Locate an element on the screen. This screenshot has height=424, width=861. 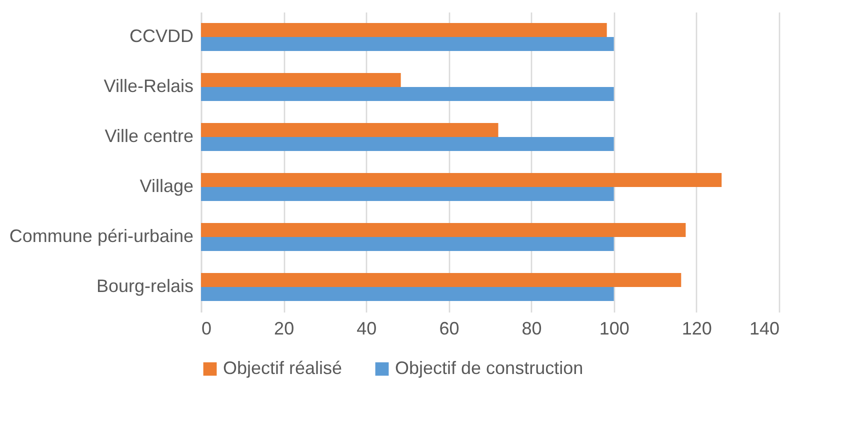
x-tick-label: 80 is located at coordinates (532, 328).